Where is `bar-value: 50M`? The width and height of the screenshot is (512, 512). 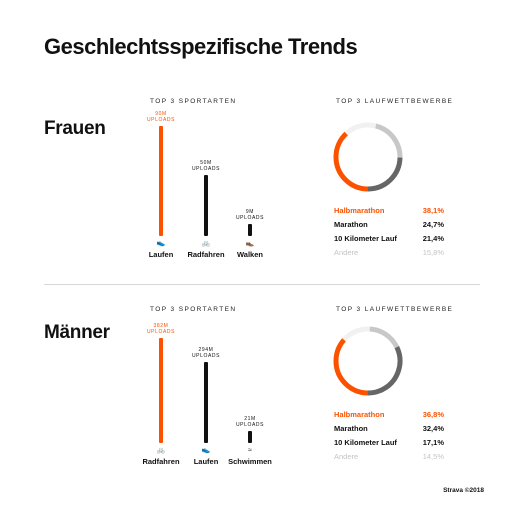
bar-value: 50M is located at coordinates (206, 162).